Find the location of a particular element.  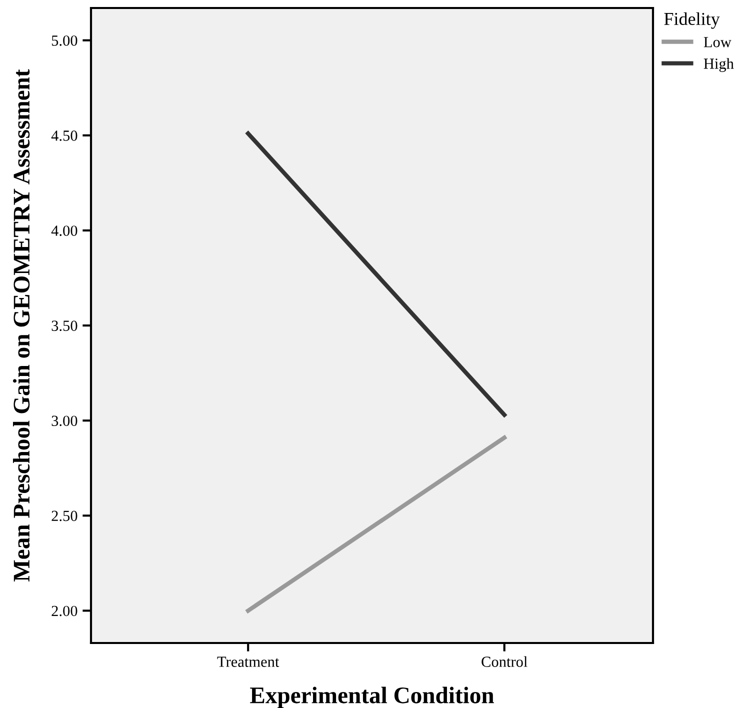

x-tick-label: Control is located at coordinates (505, 661).